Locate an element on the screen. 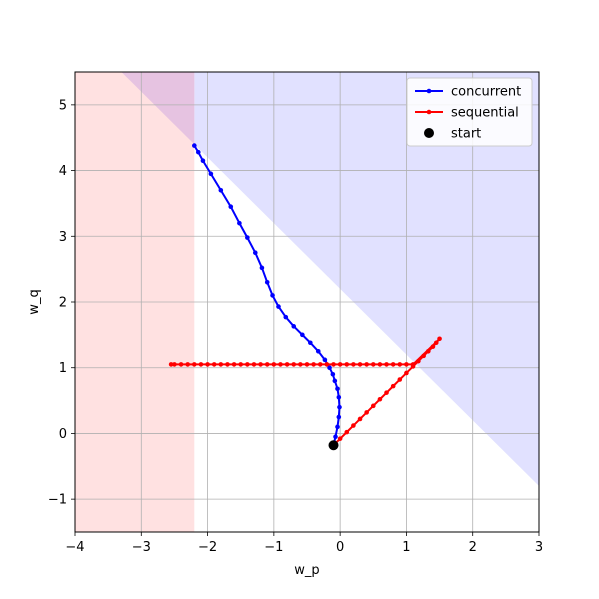 This screenshot has width=599, height=599. legend-label: concurrent is located at coordinates (486, 92).